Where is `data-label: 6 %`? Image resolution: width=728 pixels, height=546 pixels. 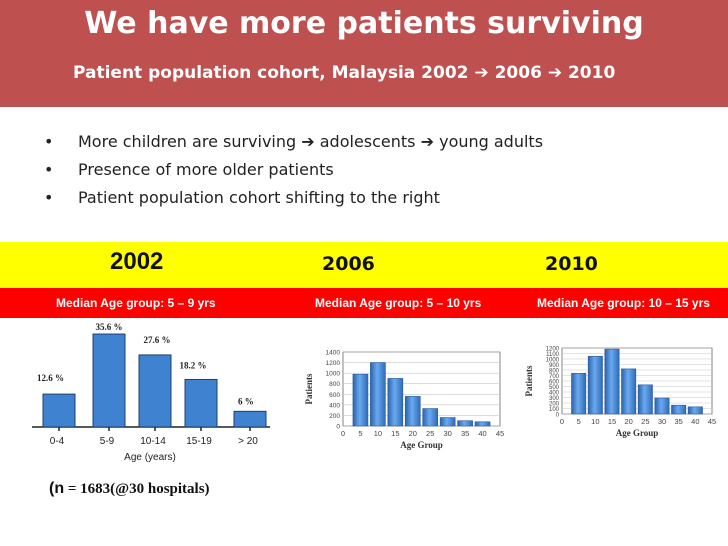
data-label: 6 % is located at coordinates (246, 401).